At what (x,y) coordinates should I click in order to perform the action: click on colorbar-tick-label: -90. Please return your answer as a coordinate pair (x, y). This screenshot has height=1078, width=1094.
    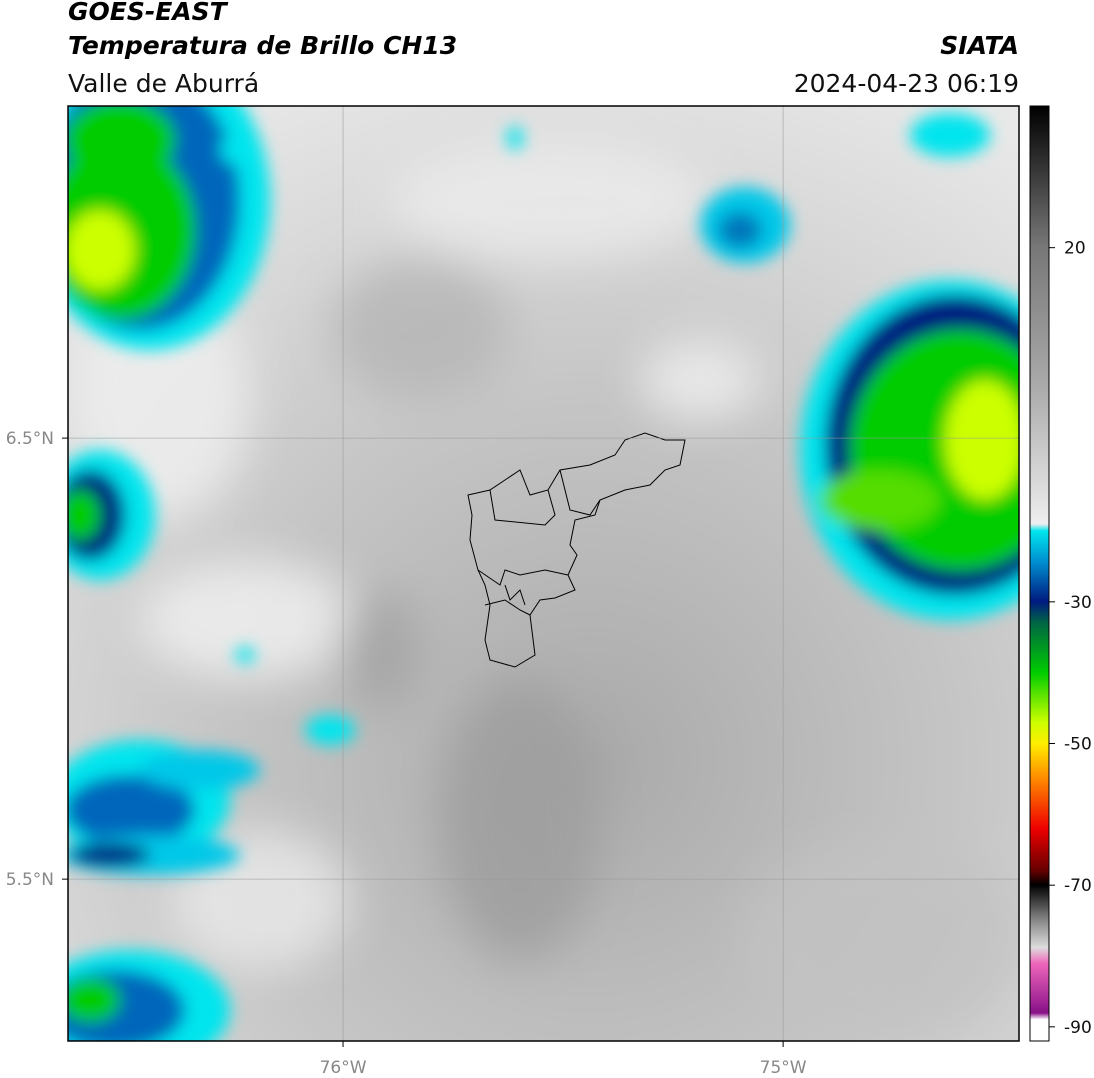
    Looking at the image, I should click on (1078, 1028).